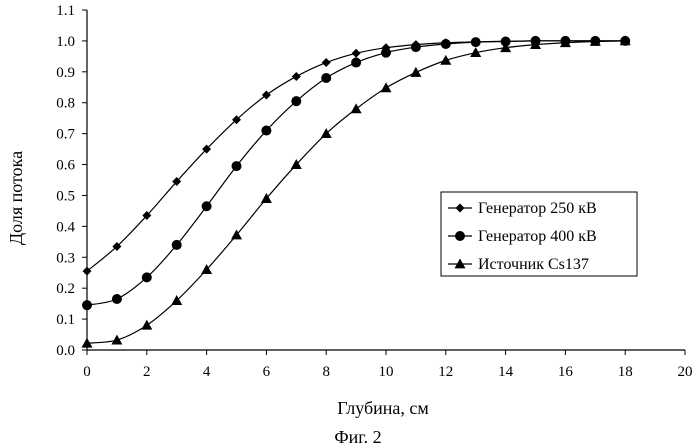 This screenshot has height=448, width=699. I want to click on x-tick-label: 16, so click(566, 372).